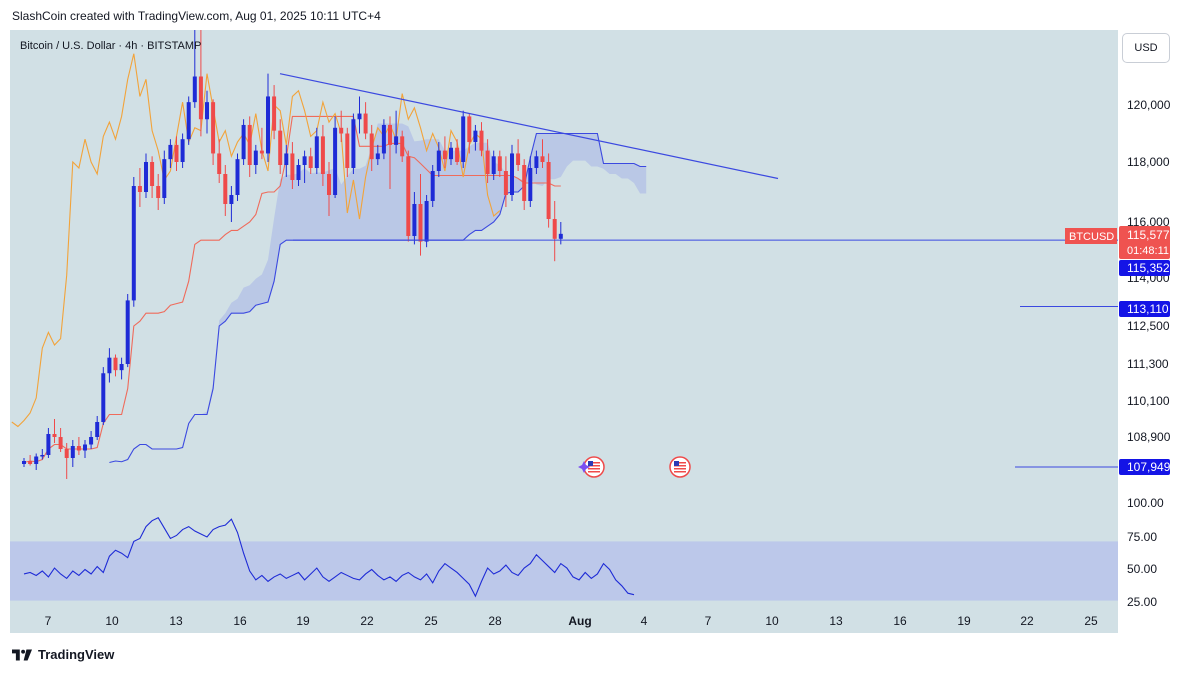 Image resolution: width=1199 pixels, height=673 pixels. Describe the element at coordinates (1145, 503) in the screenshot. I see `rsi-tick-label: 100.00` at that location.